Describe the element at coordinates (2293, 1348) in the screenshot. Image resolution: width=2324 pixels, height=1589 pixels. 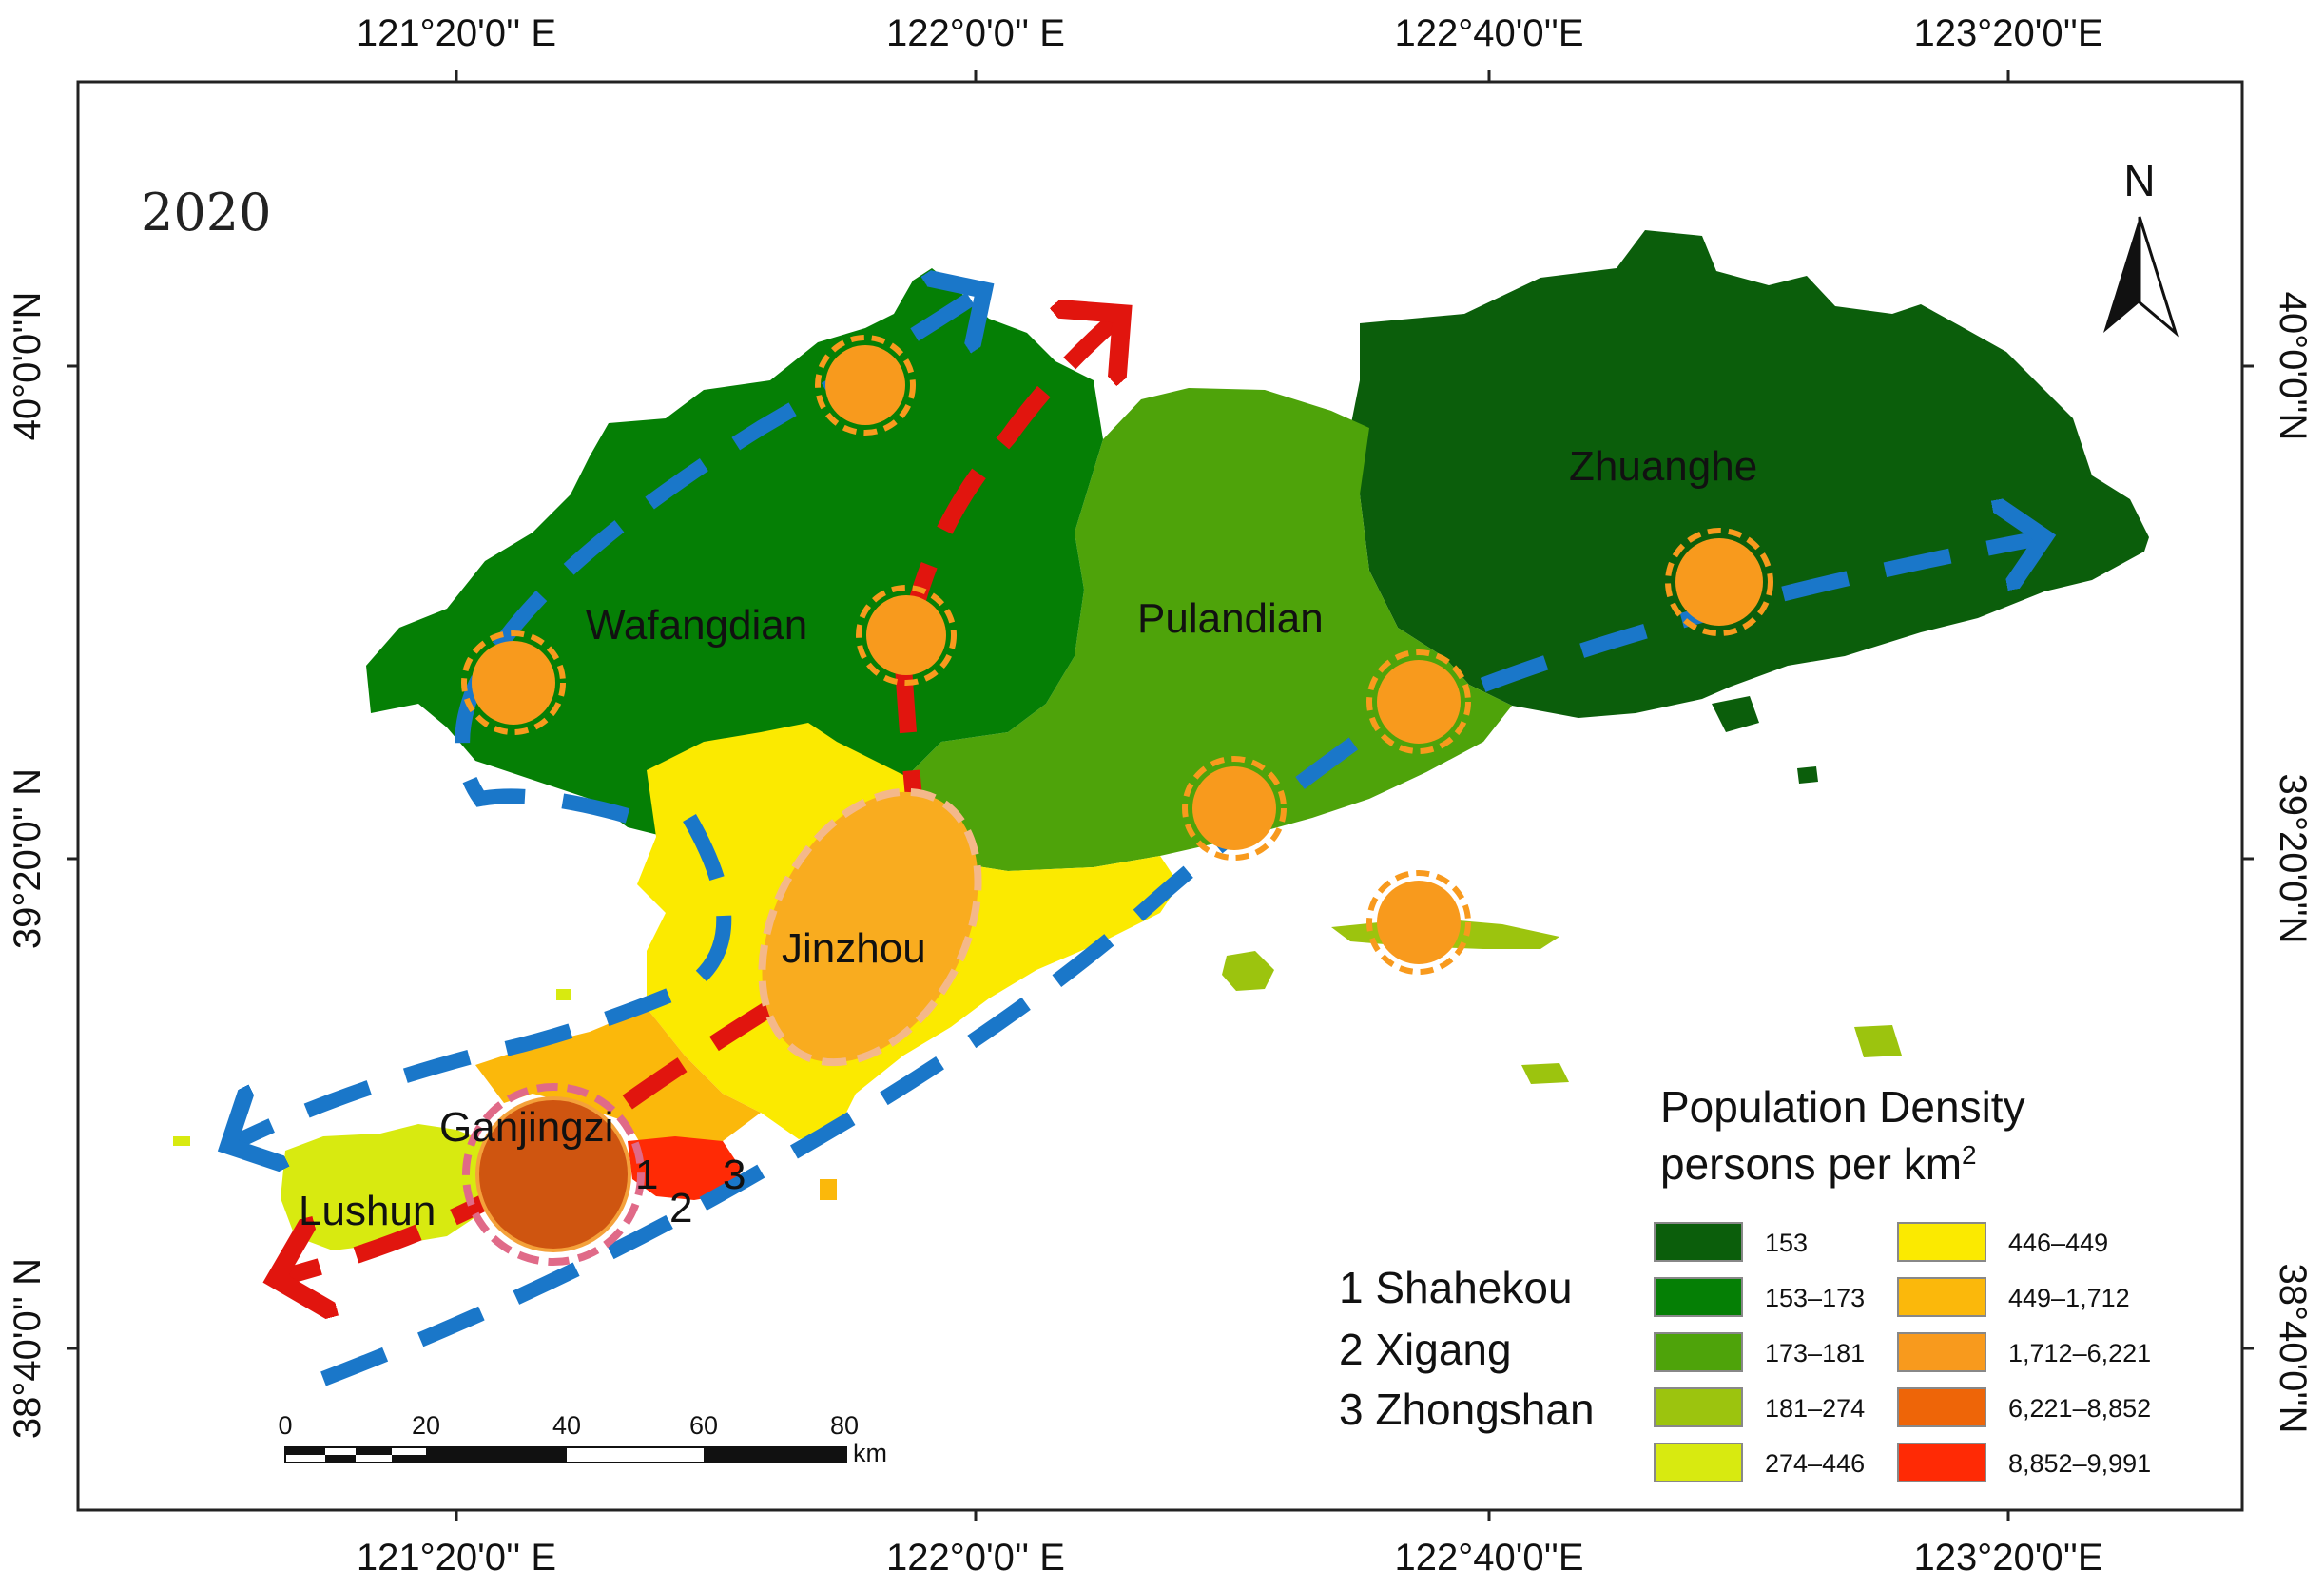
I see `right-tick-label: 38°40'0''N` at that location.